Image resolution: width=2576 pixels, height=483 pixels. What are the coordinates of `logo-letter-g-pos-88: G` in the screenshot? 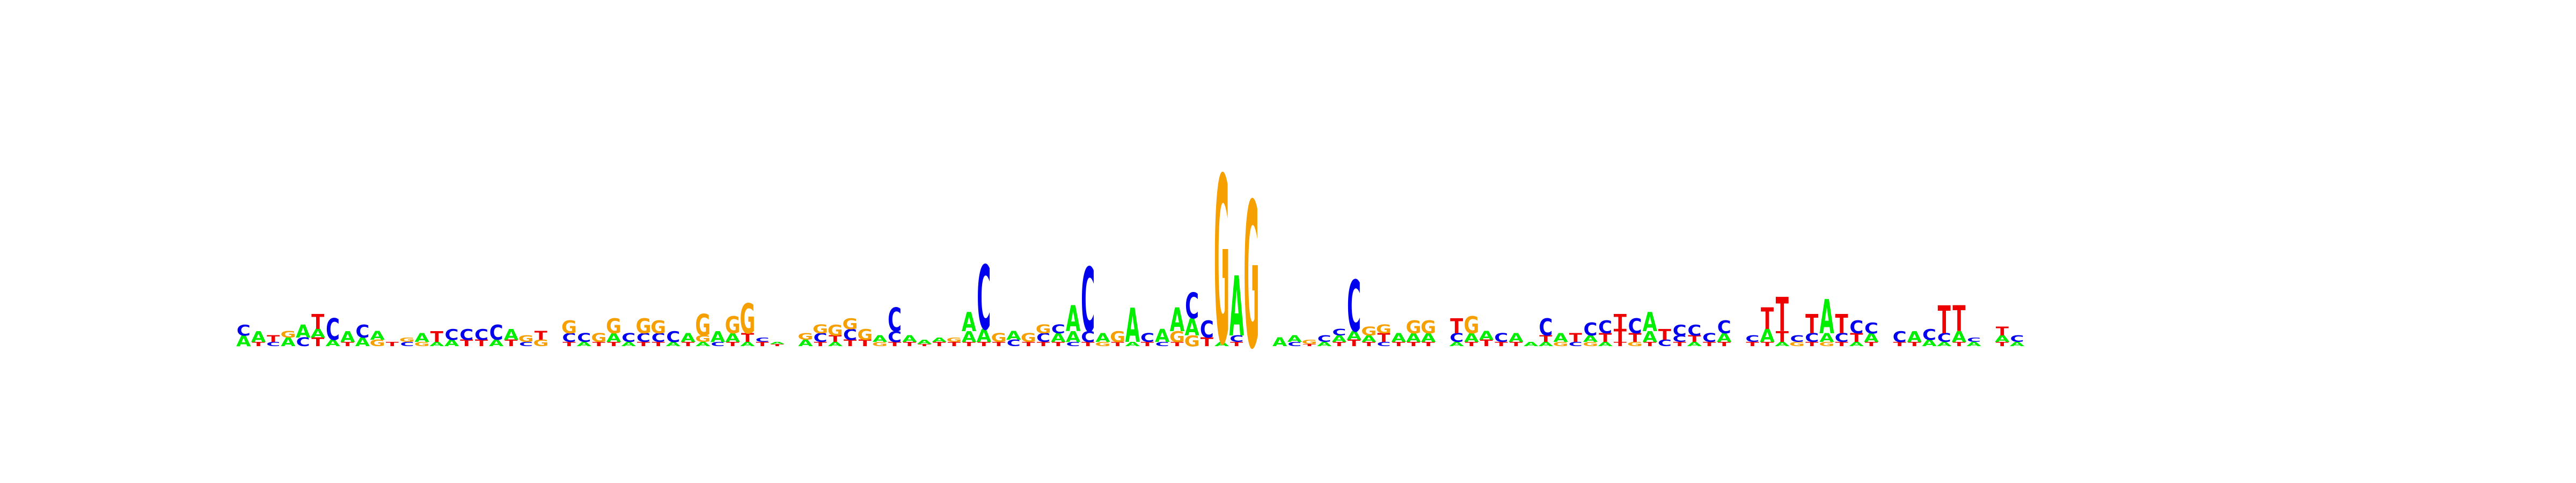 It's located at (1590, 344).